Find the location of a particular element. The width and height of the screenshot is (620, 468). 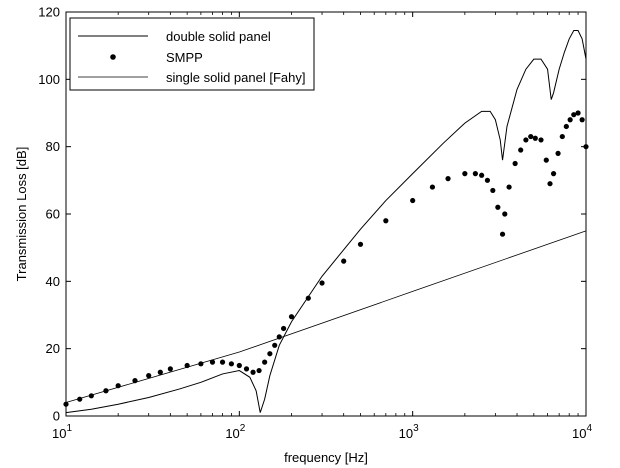

y-tick-label: 60 is located at coordinates (53, 214).